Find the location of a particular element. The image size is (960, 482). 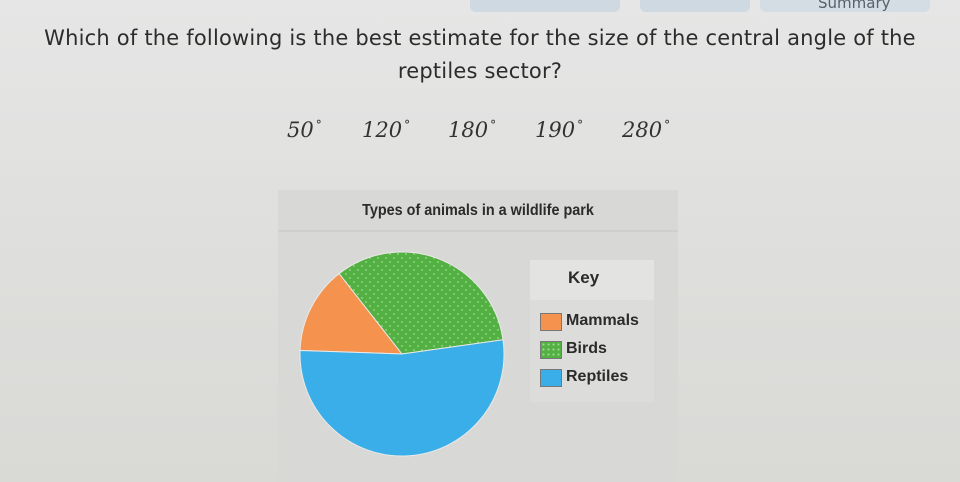

option-value: 190 is located at coordinates (555, 130).